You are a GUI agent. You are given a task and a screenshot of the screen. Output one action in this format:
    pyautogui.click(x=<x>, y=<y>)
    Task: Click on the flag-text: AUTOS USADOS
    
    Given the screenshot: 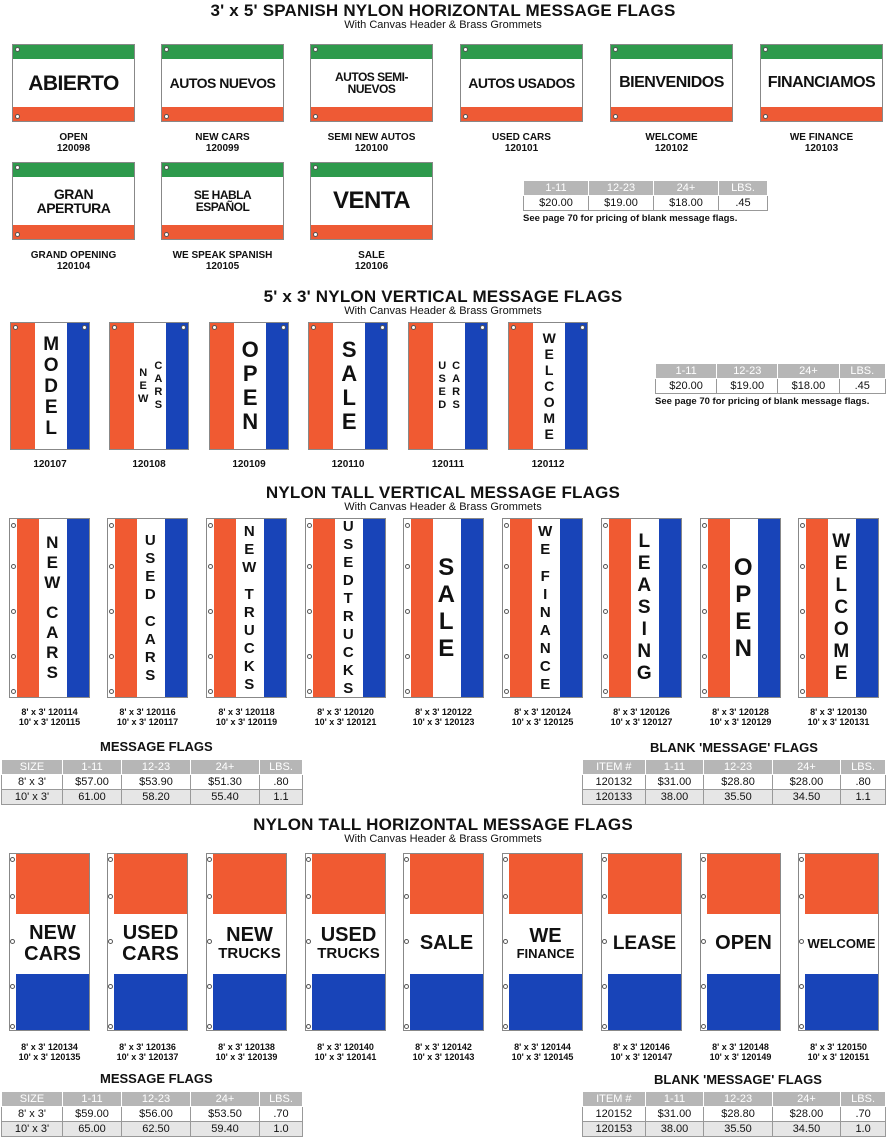 What is the action you would take?
    pyautogui.click(x=521, y=83)
    